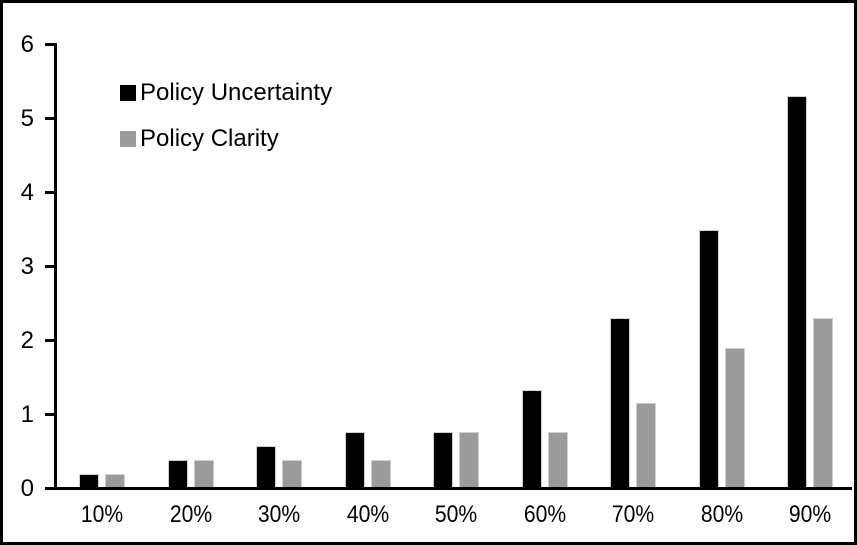 This screenshot has width=857, height=545. I want to click on legend-swatch-policy-clarity, so click(128, 139).